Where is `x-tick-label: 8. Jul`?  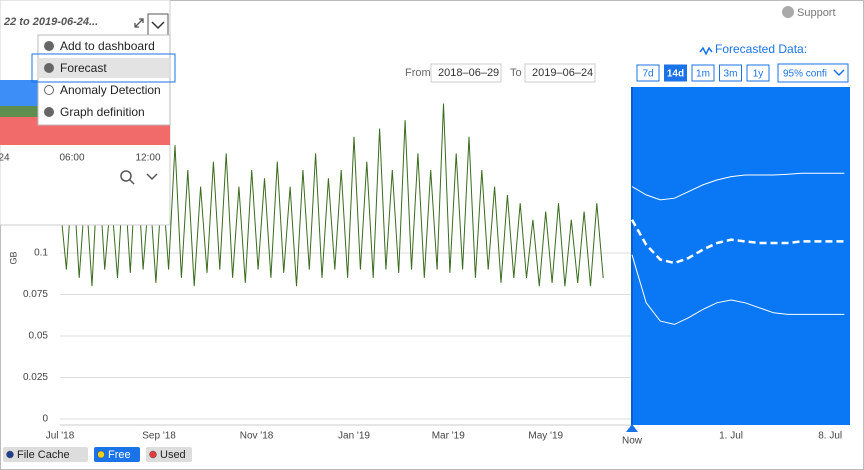
x-tick-label: 8. Jul is located at coordinates (830, 436).